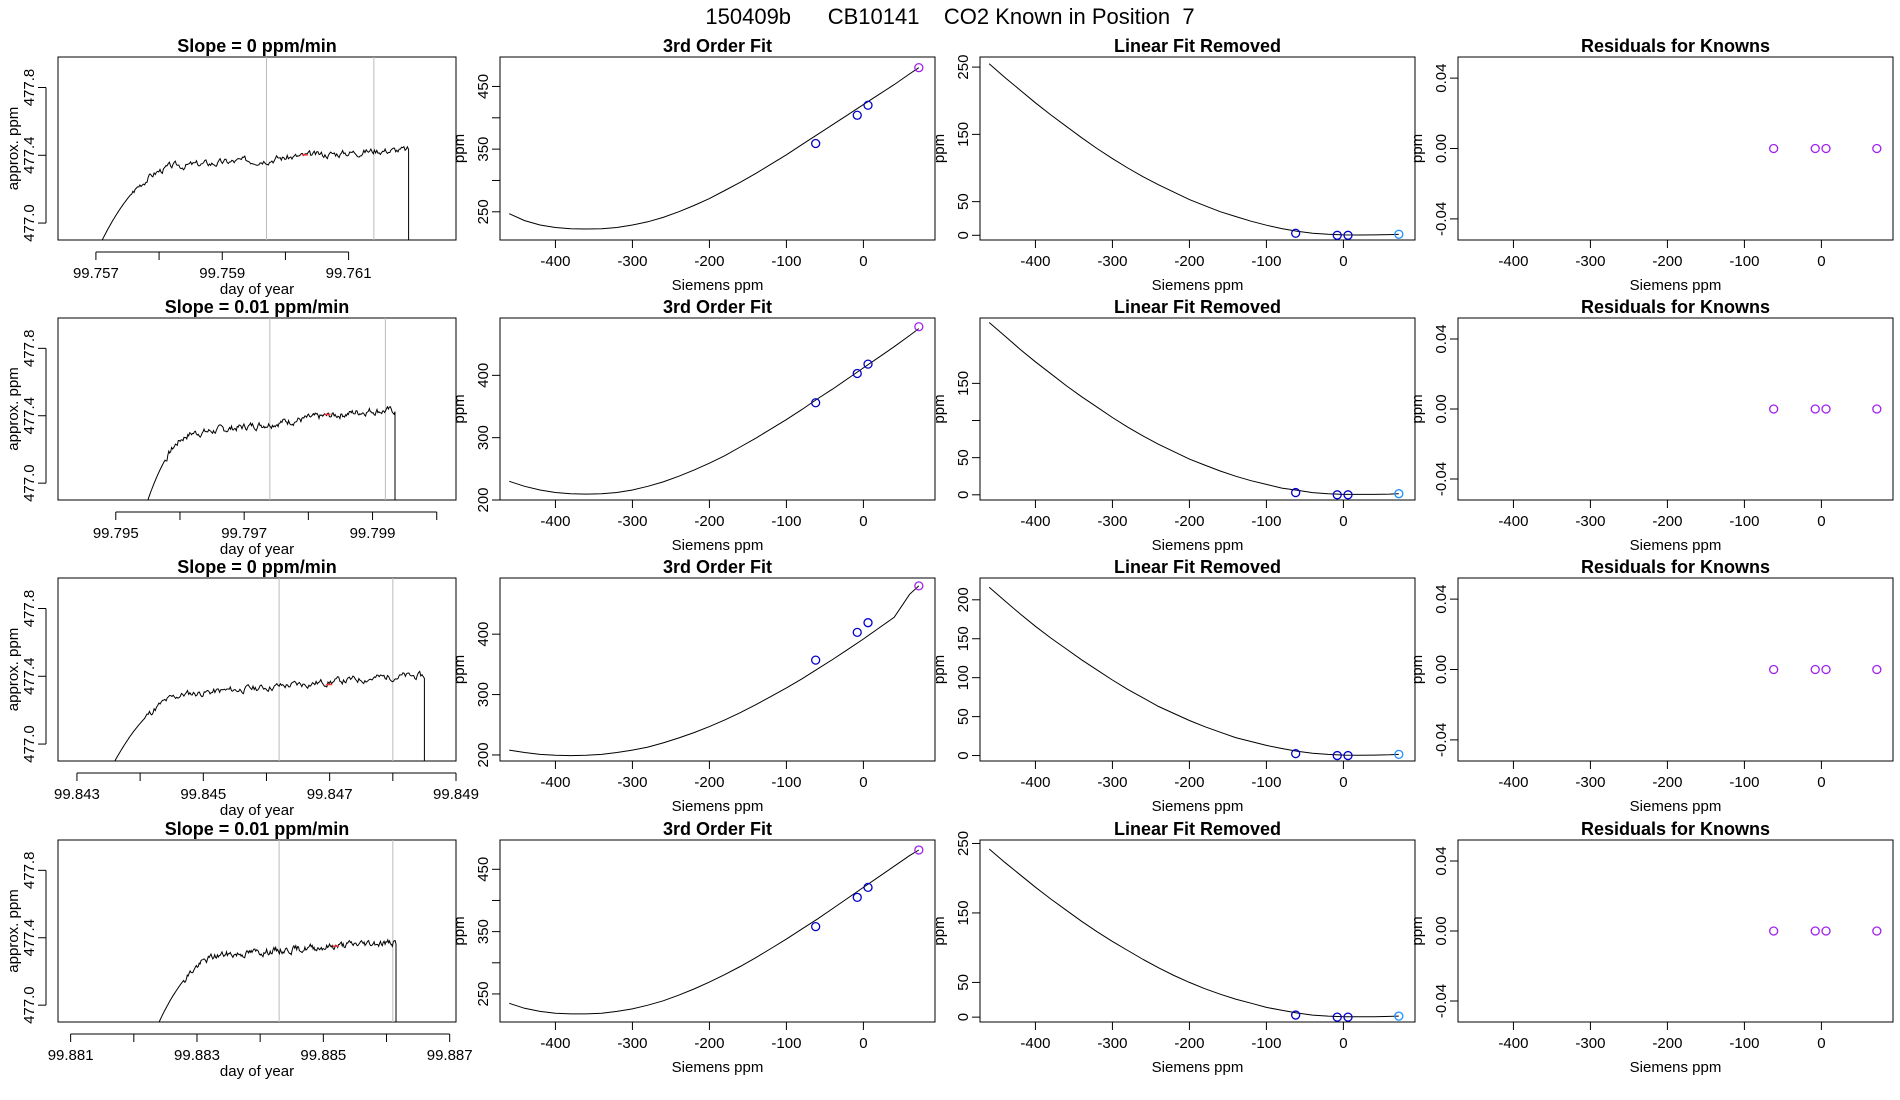  Describe the element at coordinates (222, 273) in the screenshot. I see `x-tick-label: 99.759` at that location.